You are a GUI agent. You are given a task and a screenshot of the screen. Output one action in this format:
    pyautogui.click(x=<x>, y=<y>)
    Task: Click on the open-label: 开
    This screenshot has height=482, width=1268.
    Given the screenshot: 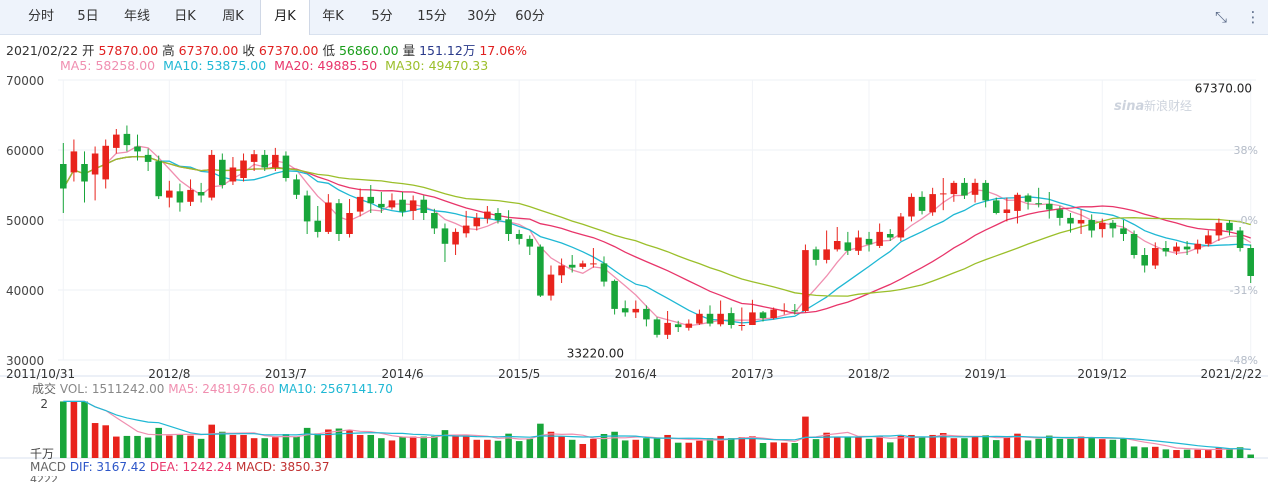 What is the action you would take?
    pyautogui.click(x=88, y=50)
    